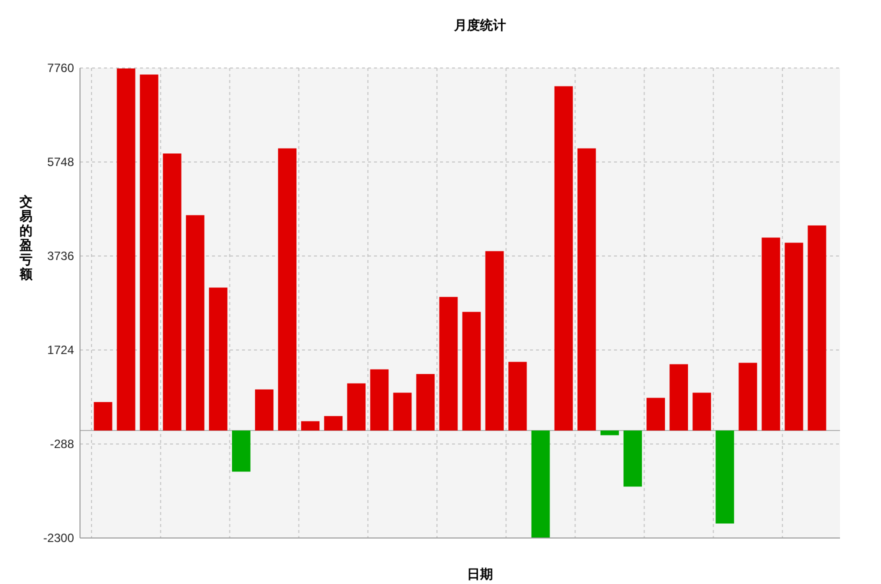 The width and height of the screenshot is (881, 584). I want to click on ytick: -2300, so click(58, 538).